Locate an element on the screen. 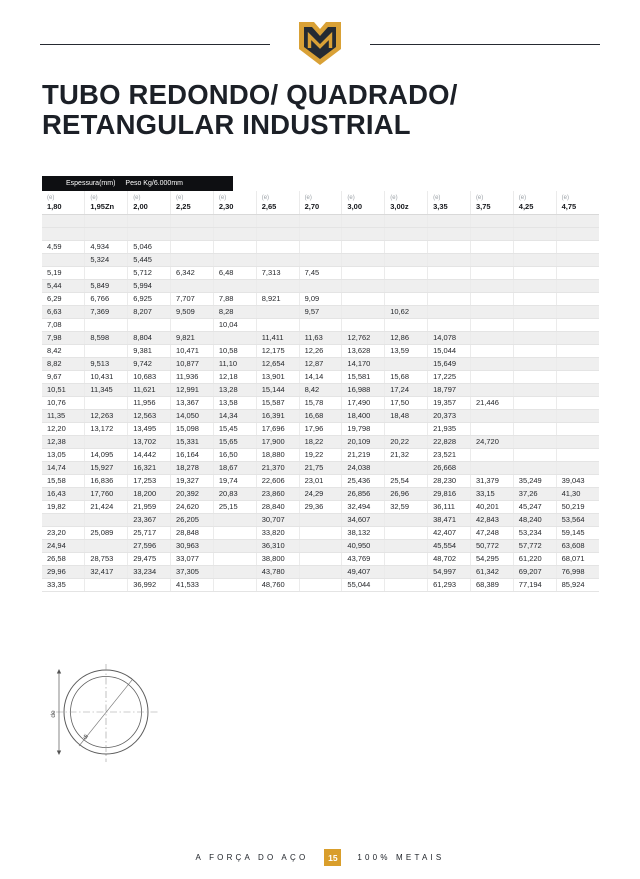 The width and height of the screenshot is (640, 879). weight-cell: 29,816 is located at coordinates (449, 494).